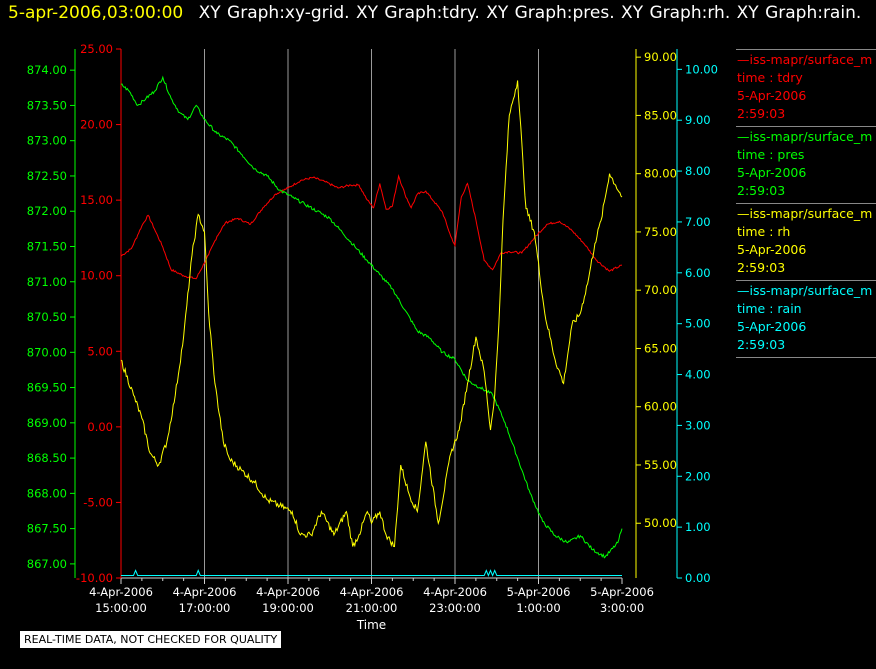 This screenshot has height=669, width=876. I want to click on x-tick-label-time: 17:00:00, so click(205, 608).